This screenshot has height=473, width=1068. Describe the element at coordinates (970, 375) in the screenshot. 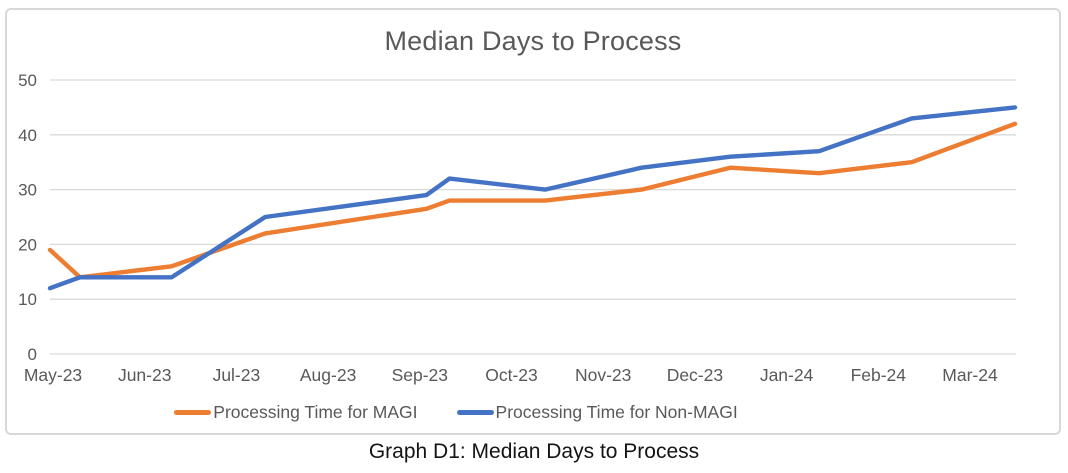

I see `x-tick-label-Mar-24: Mar-24` at that location.